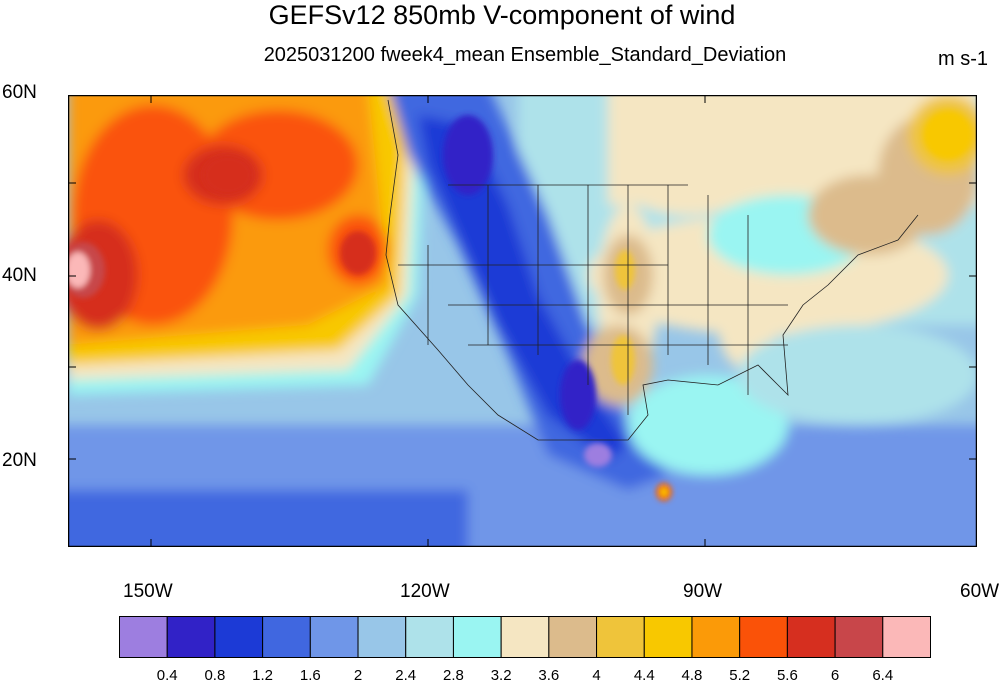 This screenshot has width=1004, height=684. I want to click on colorbar, so click(525, 637).